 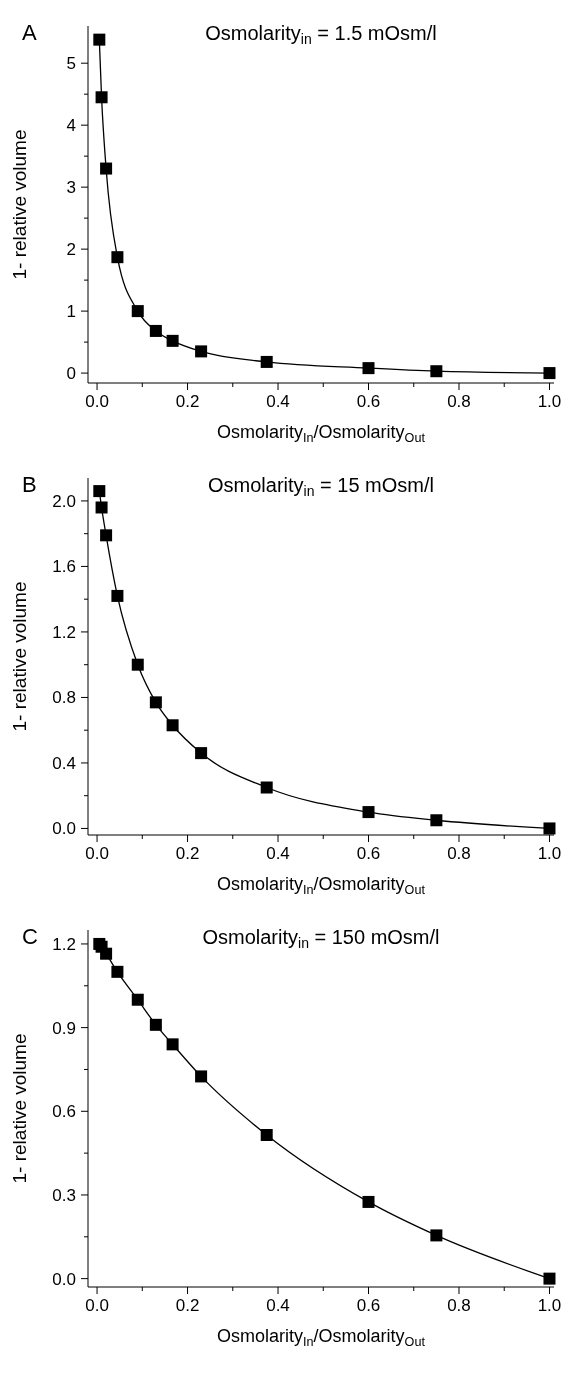 What do you see at coordinates (64, 567) in the screenshot?
I see `y-tick-label: 1.6` at bounding box center [64, 567].